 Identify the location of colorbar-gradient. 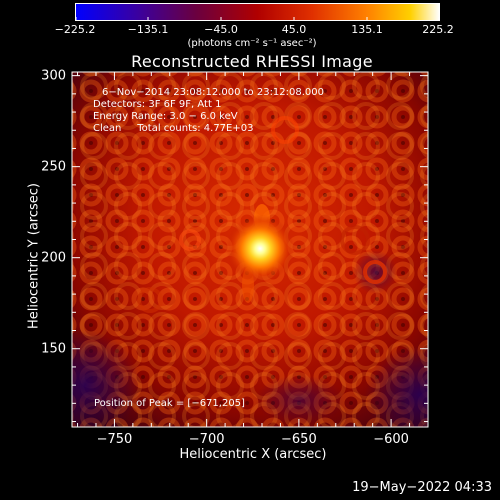
(257, 12).